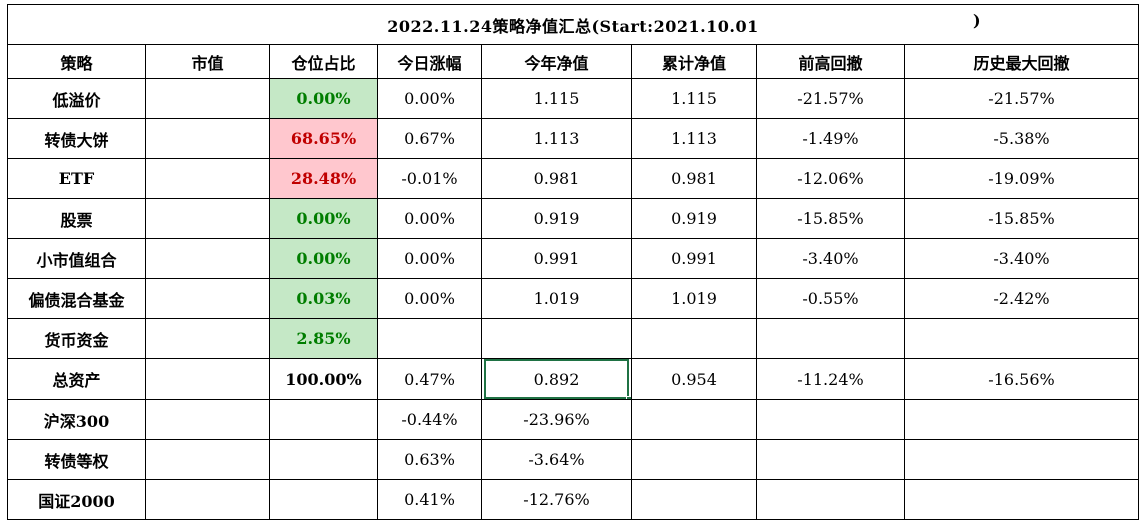 This screenshot has width=1139, height=520. What do you see at coordinates (628, 397) in the screenshot?
I see `fill-handle-icon` at bounding box center [628, 397].